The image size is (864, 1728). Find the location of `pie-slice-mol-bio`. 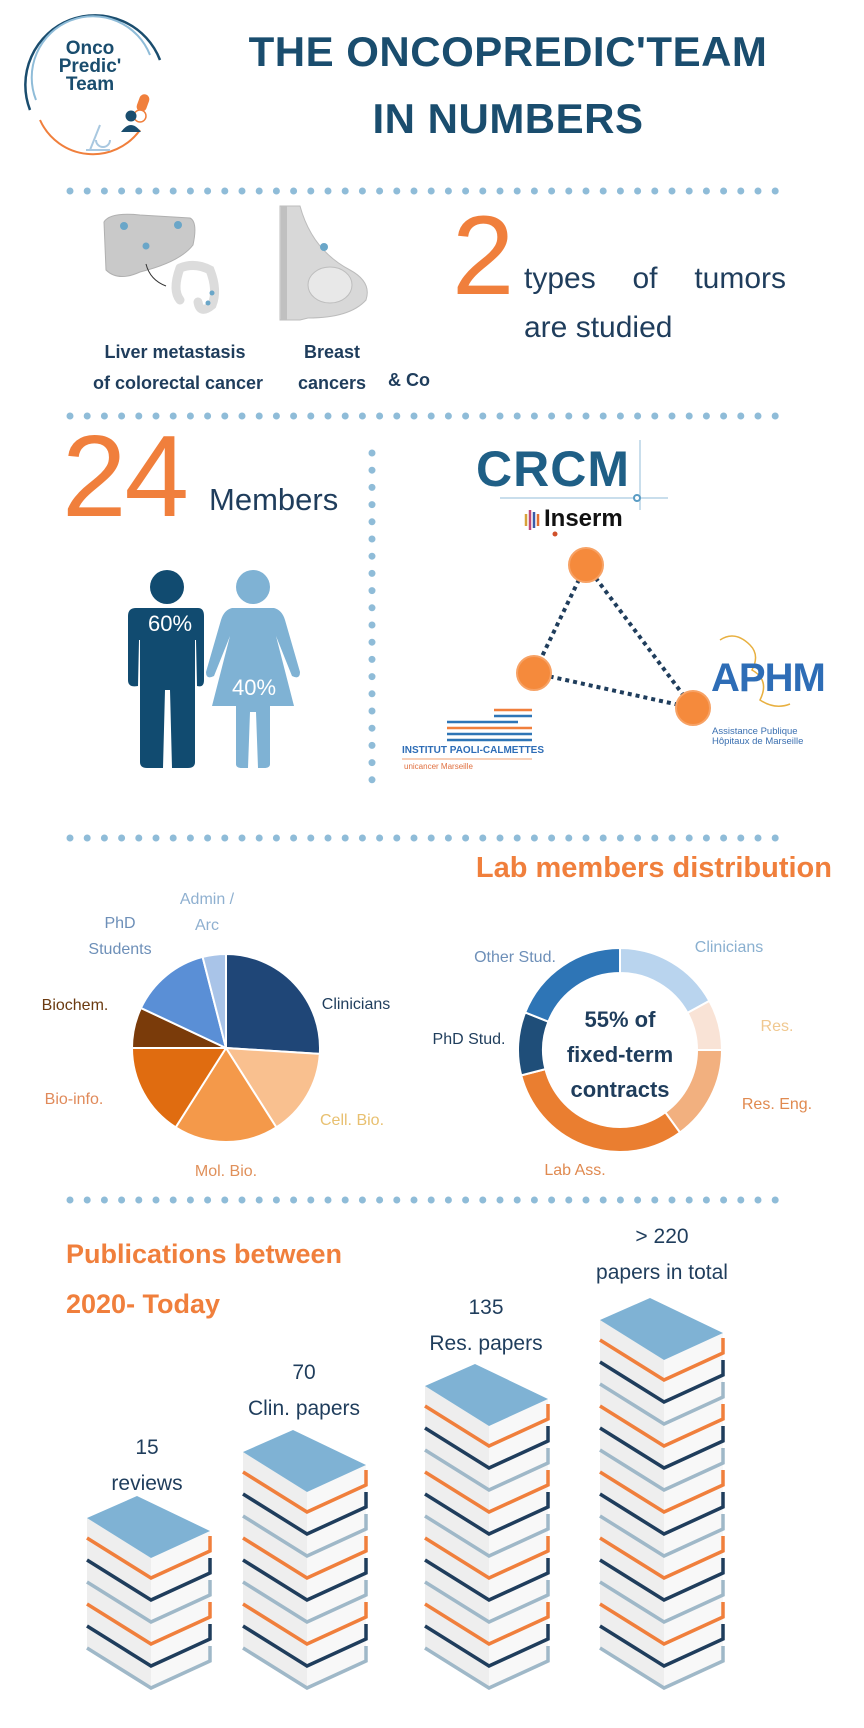

pie-slice-mol-bio is located at coordinates (226, 1095).